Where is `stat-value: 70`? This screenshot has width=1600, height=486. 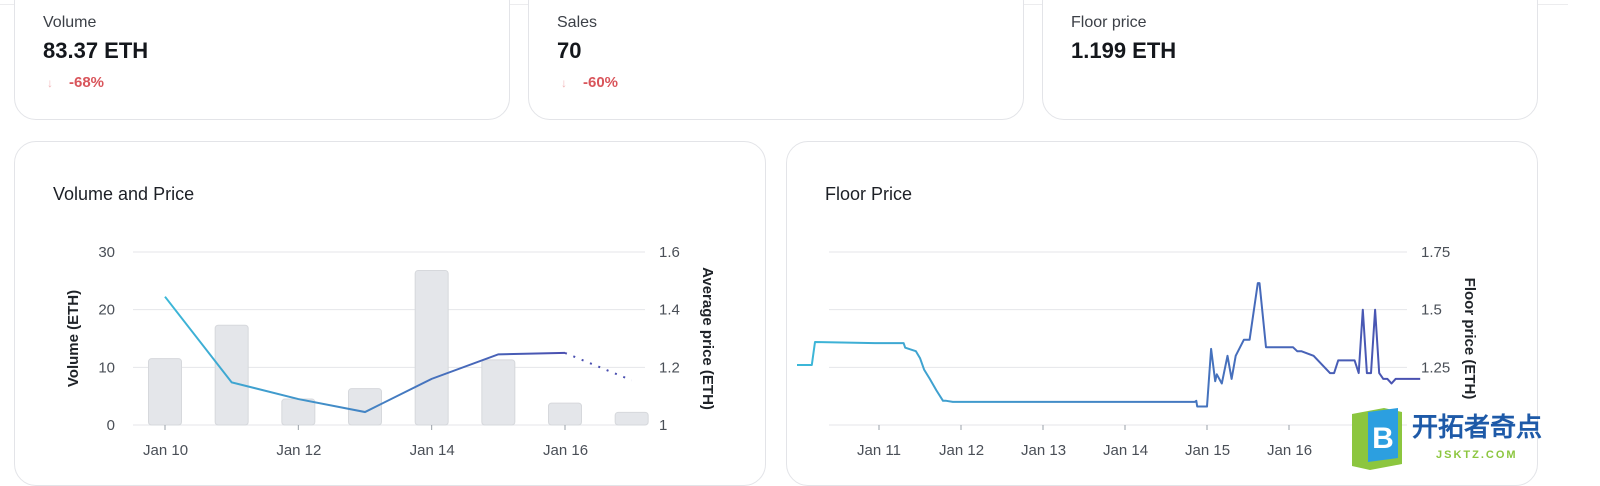 stat-value: 70 is located at coordinates (569, 50).